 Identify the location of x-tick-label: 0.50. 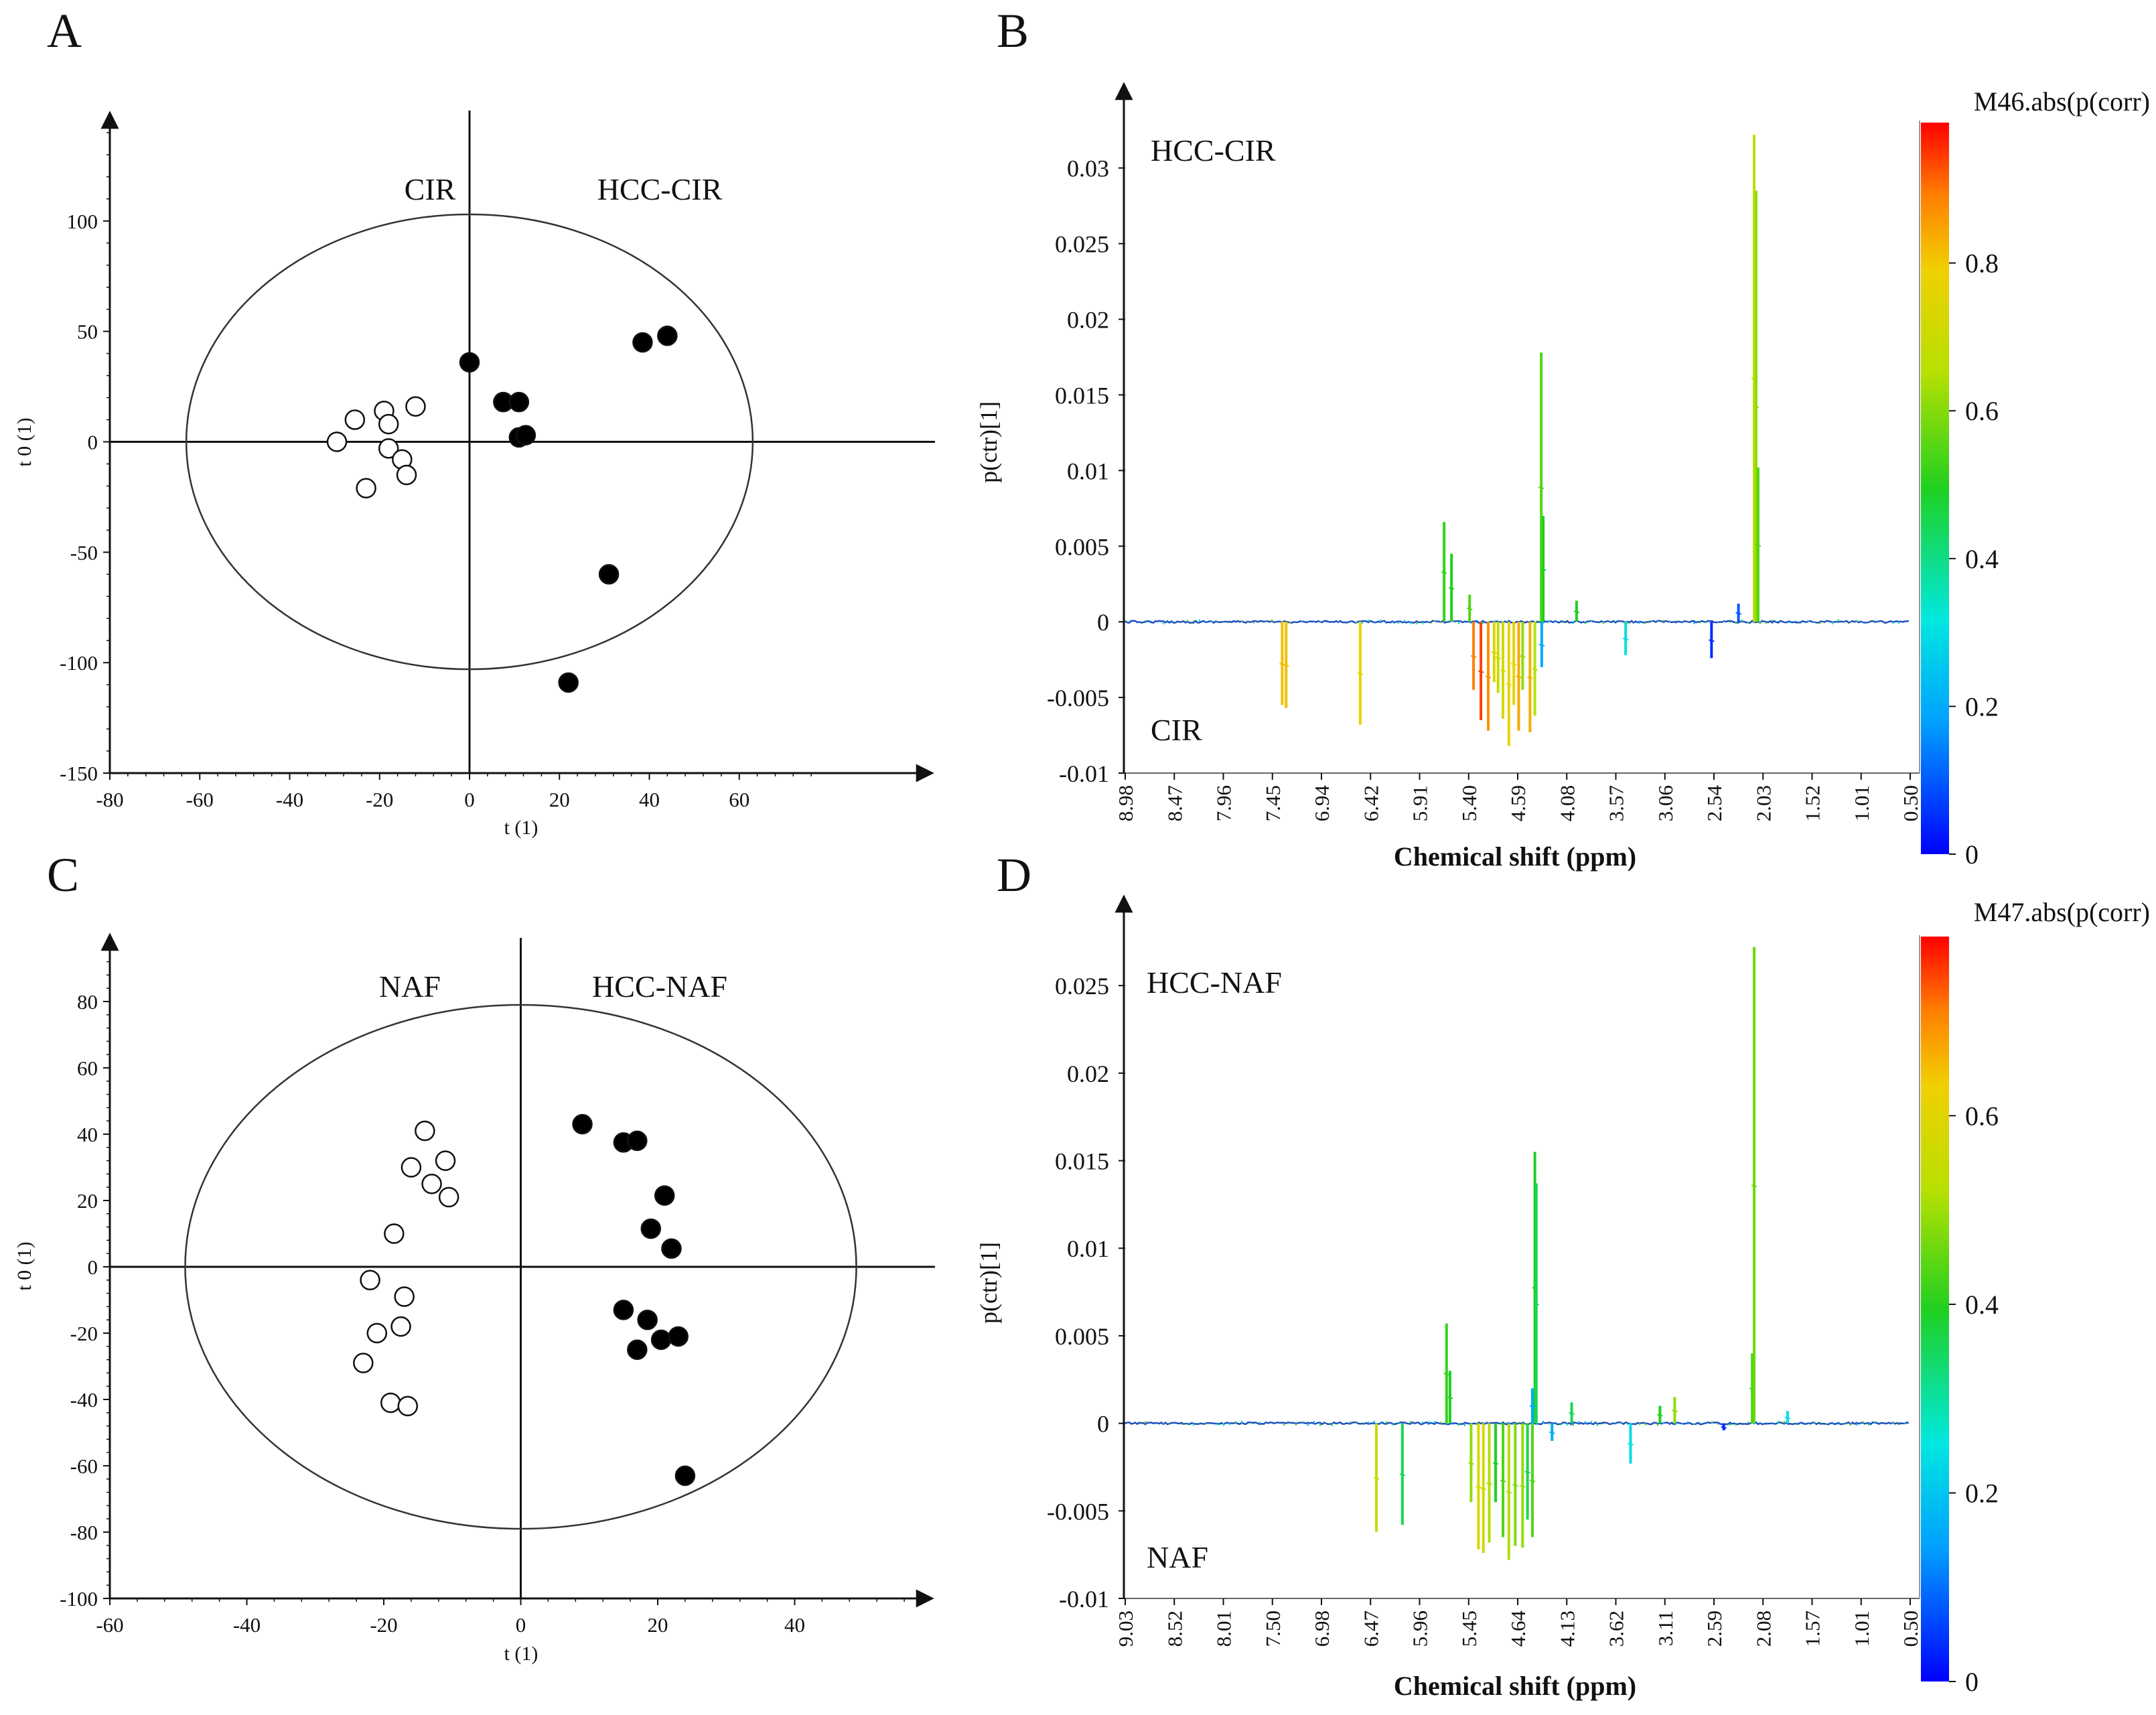
(1910, 1628).